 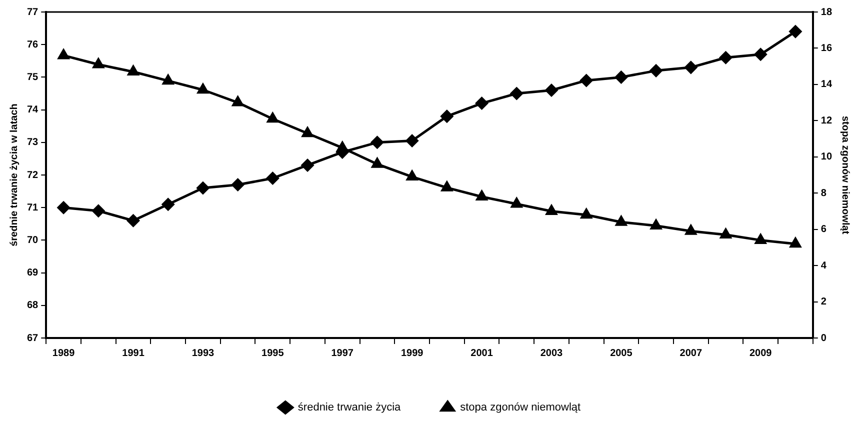 What do you see at coordinates (33, 208) in the screenshot?
I see `y-tick-label: 71` at bounding box center [33, 208].